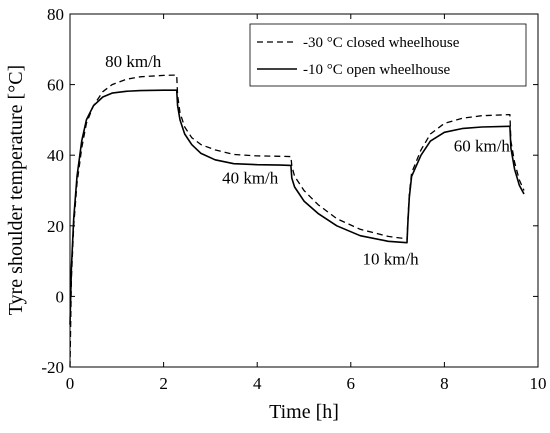  What do you see at coordinates (133, 61) in the screenshot?
I see `speed-annotation: 80 km/h` at bounding box center [133, 61].